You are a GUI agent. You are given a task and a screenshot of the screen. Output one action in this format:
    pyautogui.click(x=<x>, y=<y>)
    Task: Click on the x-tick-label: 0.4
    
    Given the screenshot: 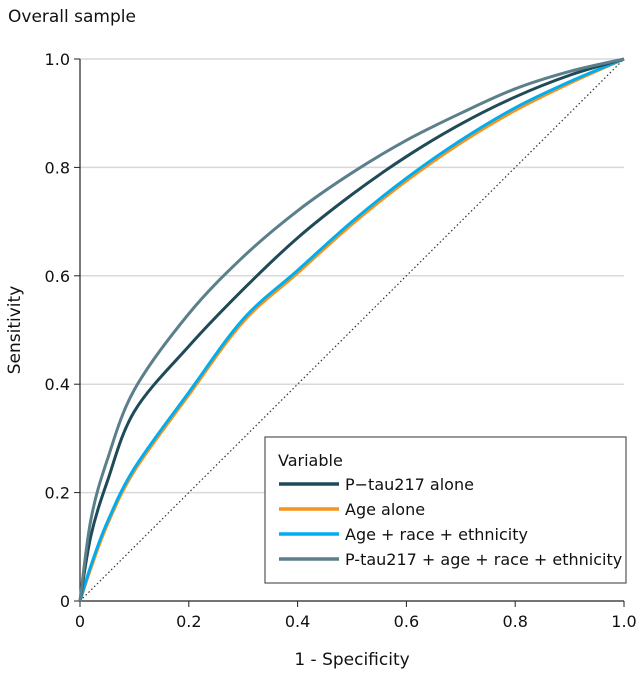 What is the action you would take?
    pyautogui.click(x=297, y=621)
    